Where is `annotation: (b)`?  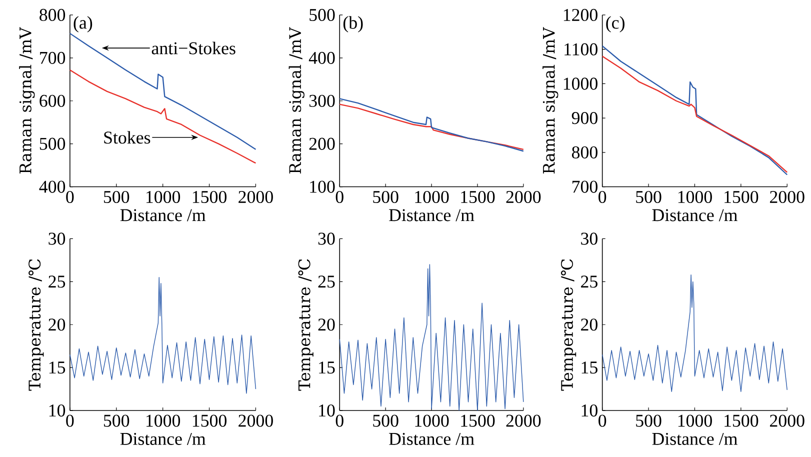
annotation: (b) is located at coordinates (353, 24).